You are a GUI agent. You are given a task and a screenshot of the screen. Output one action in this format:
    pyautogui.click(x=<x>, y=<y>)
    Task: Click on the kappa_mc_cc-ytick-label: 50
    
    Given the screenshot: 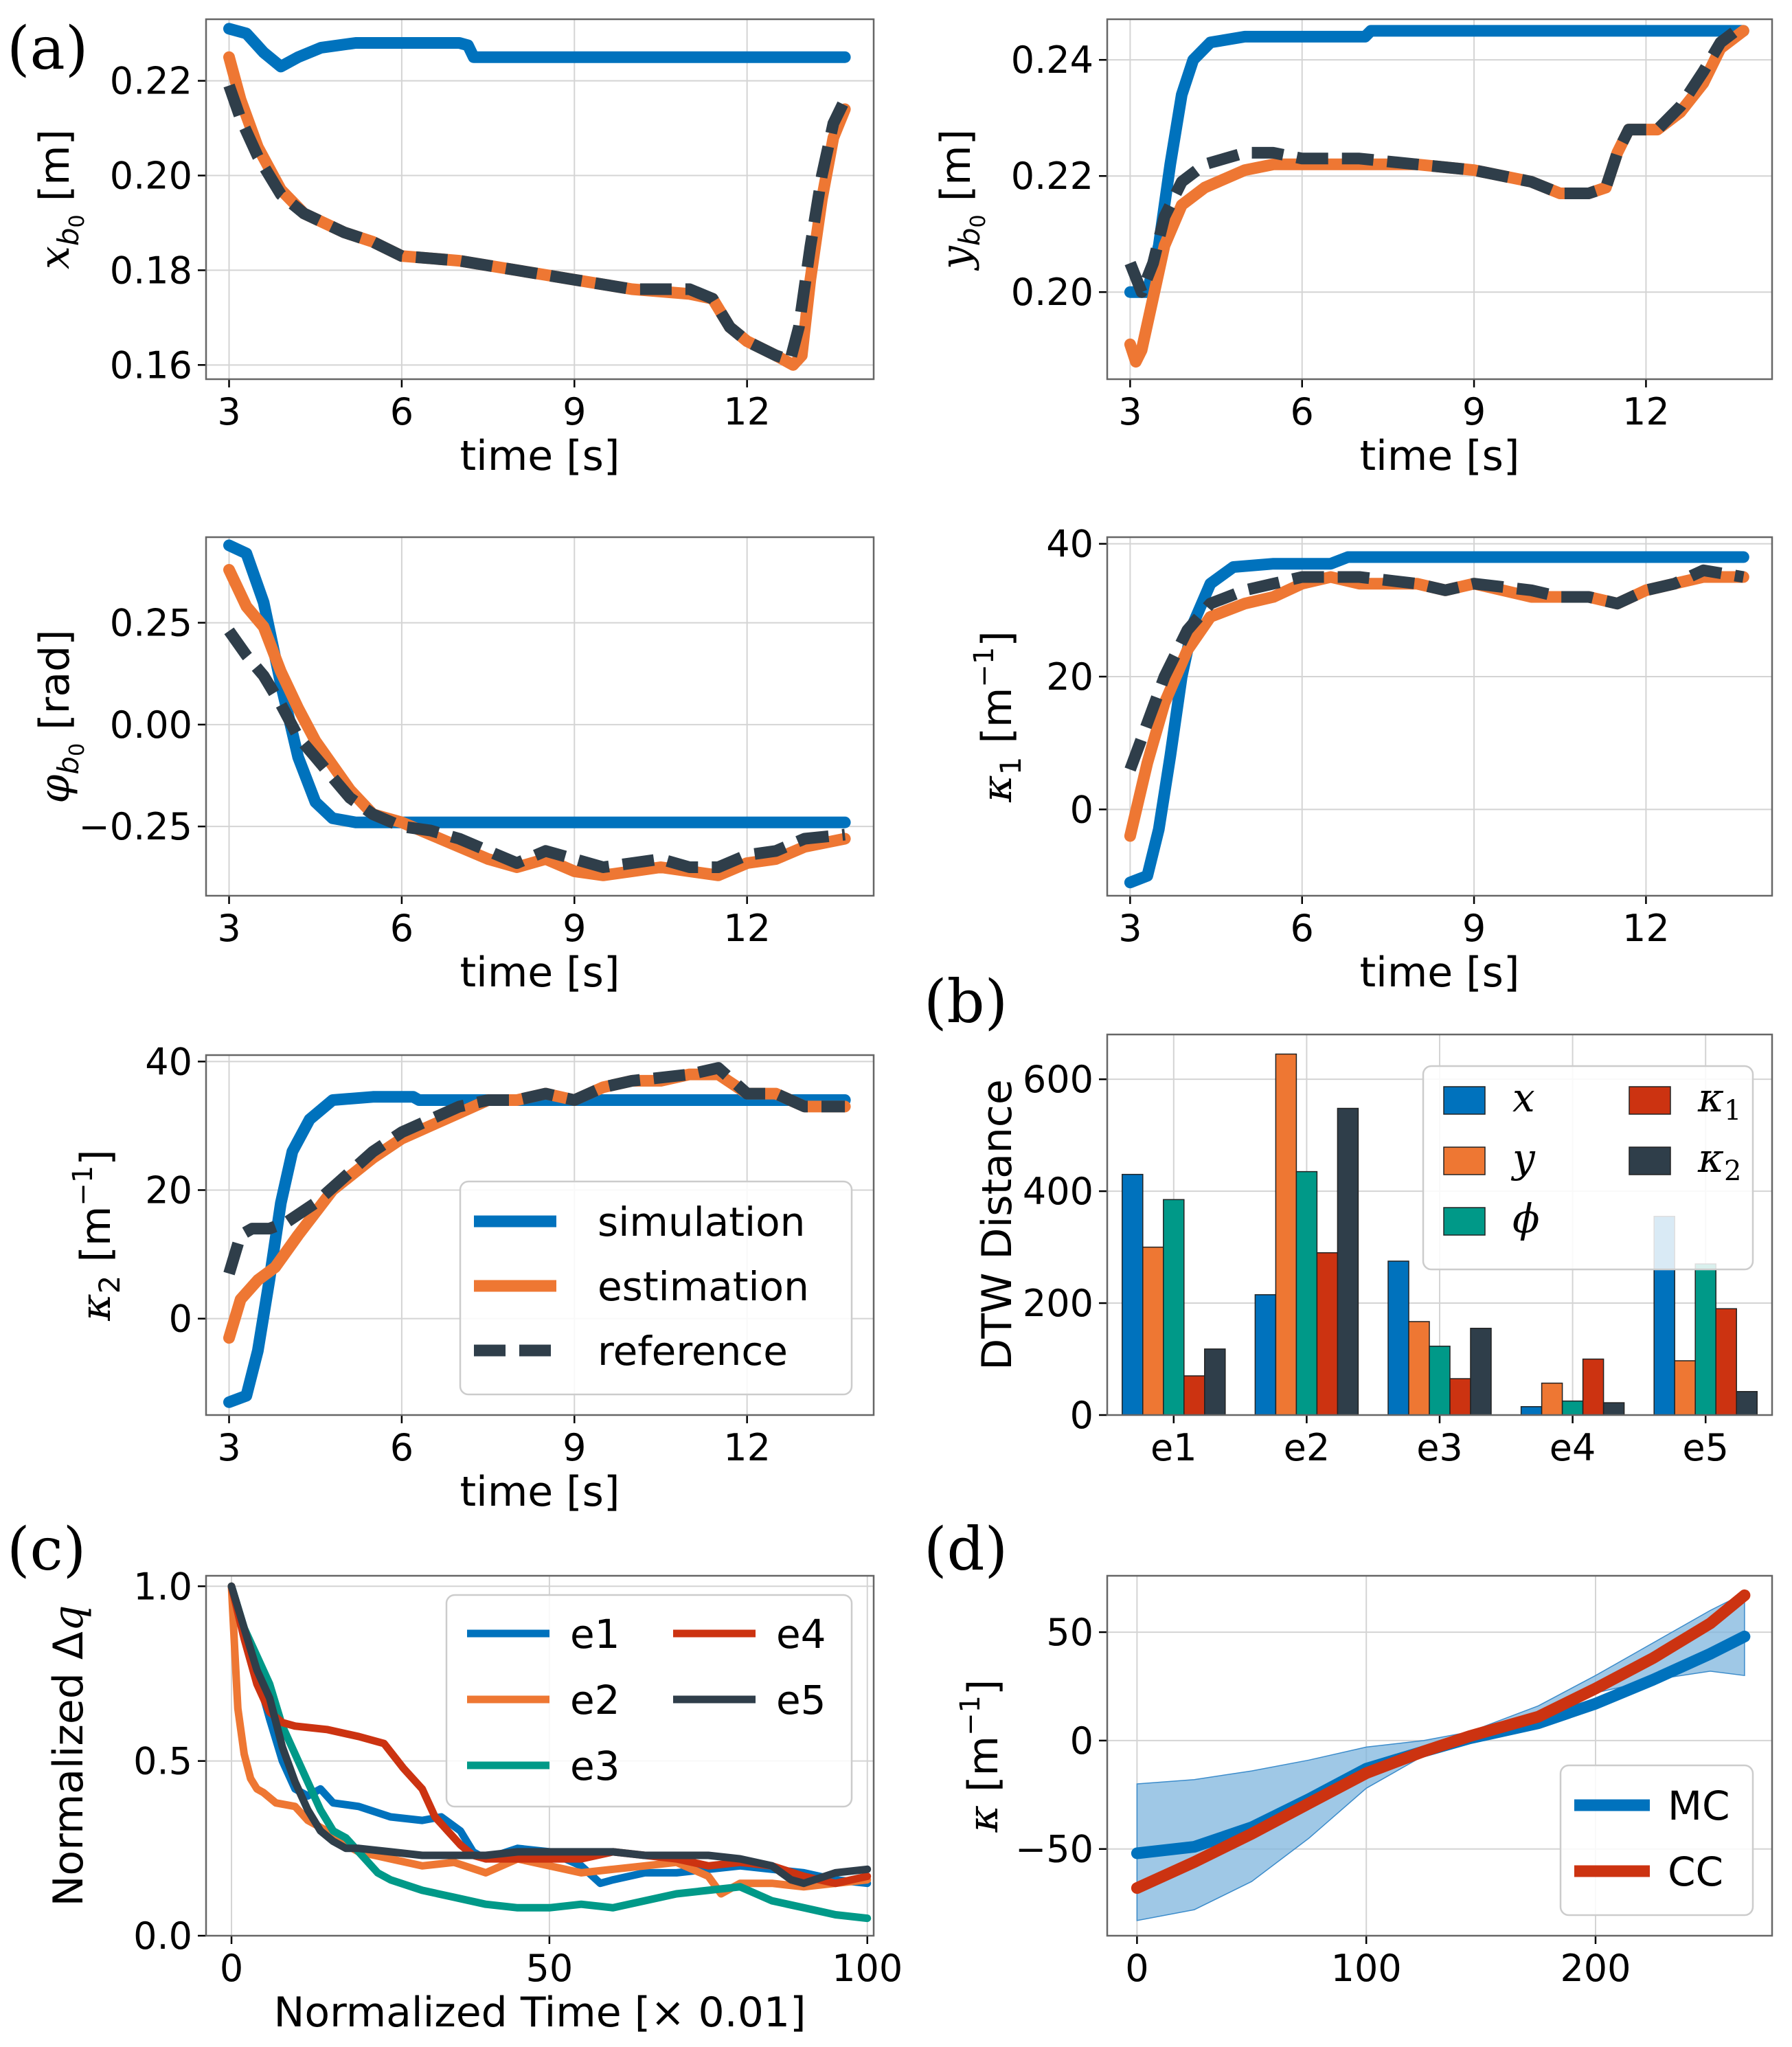 What is the action you would take?
    pyautogui.click(x=1069, y=1633)
    